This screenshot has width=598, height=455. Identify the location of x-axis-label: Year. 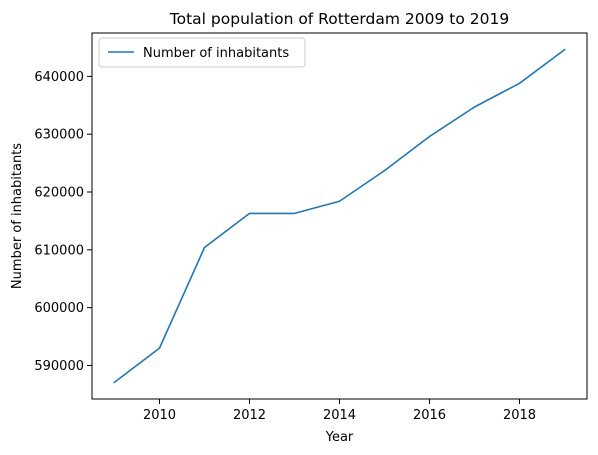
(339, 437).